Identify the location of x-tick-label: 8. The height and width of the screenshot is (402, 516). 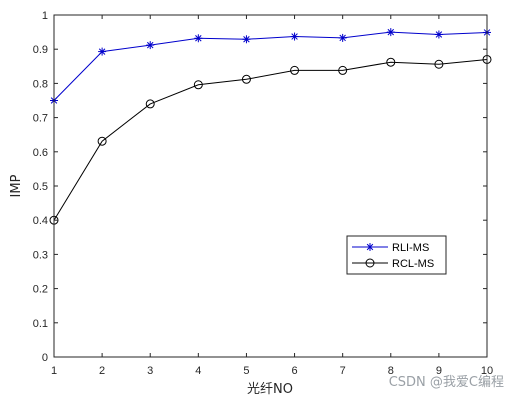
(391, 371).